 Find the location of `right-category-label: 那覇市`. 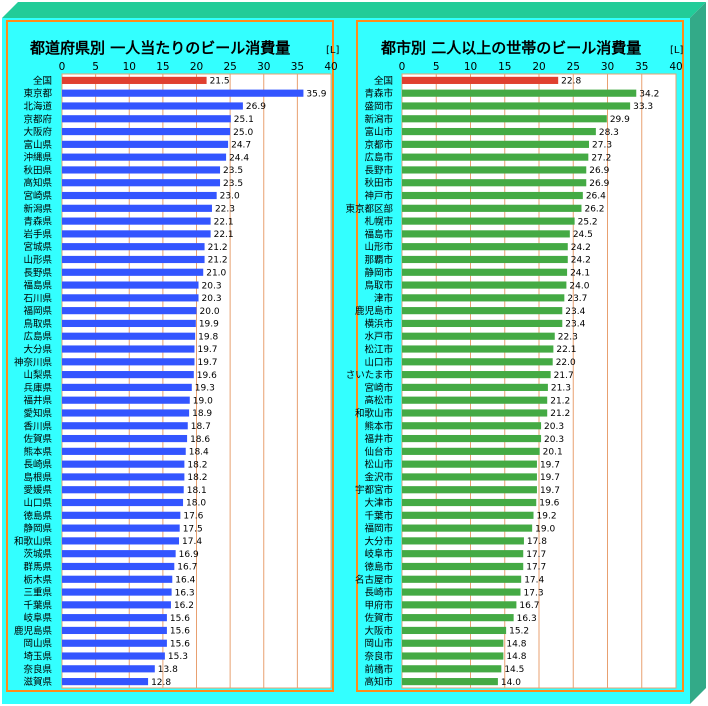

right-category-label: 那覇市 is located at coordinates (378, 260).